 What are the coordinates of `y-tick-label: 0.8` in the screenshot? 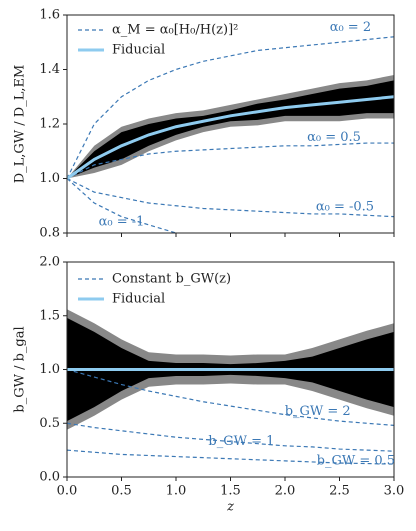 It's located at (49, 233).